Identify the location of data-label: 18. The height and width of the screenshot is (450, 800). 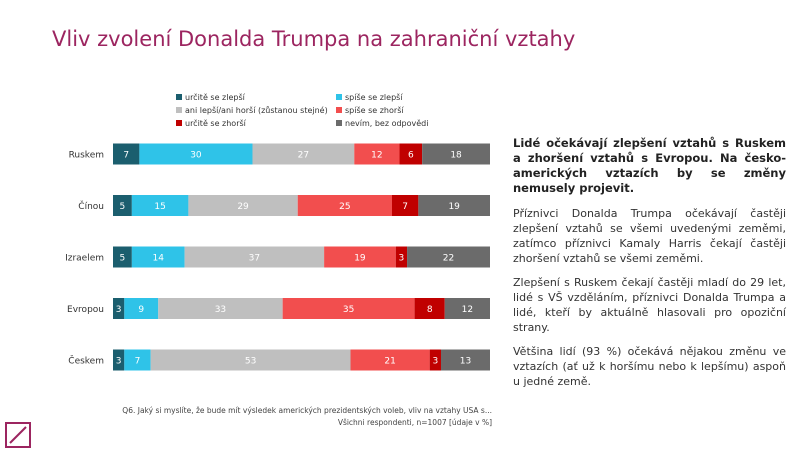
(456, 156).